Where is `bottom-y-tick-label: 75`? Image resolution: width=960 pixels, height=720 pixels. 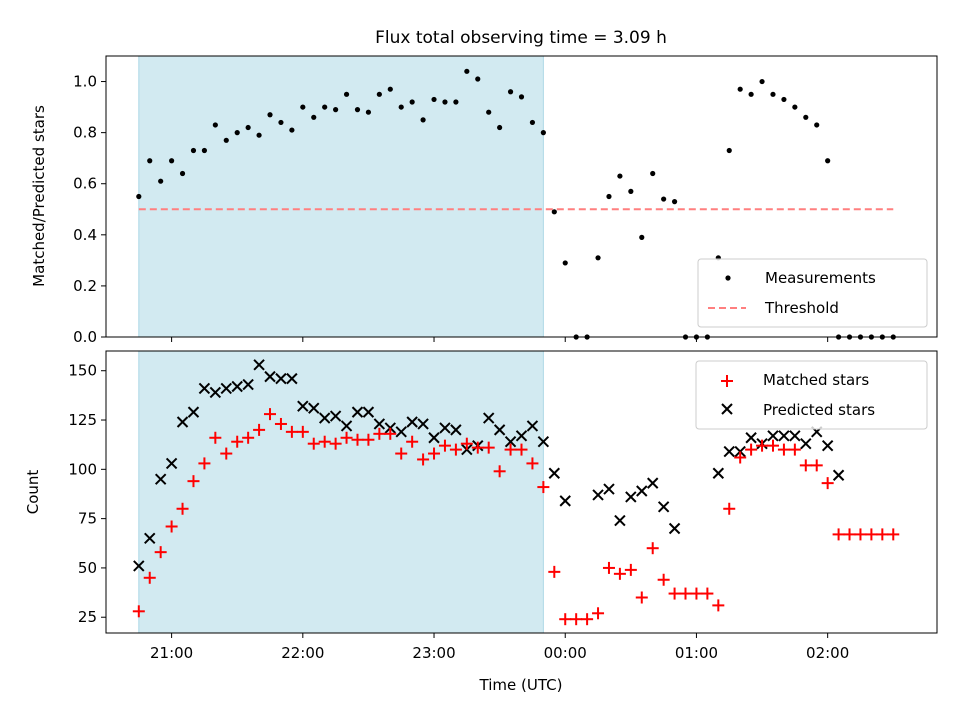
bottom-y-tick-label: 75 is located at coordinates (87, 519).